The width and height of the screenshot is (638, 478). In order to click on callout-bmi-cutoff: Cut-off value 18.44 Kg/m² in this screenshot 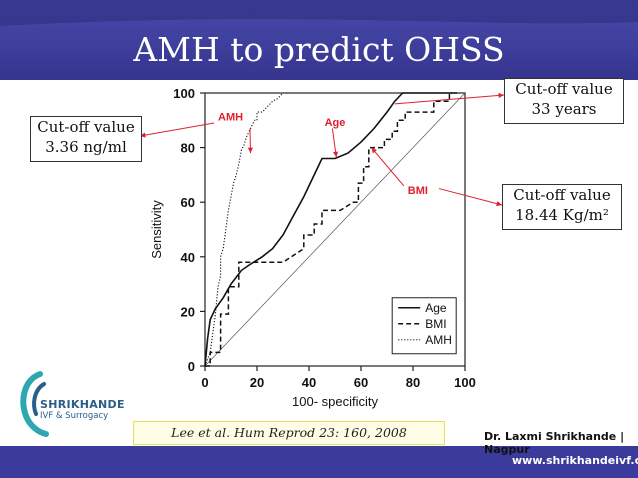, I will do `click(562, 207)`.